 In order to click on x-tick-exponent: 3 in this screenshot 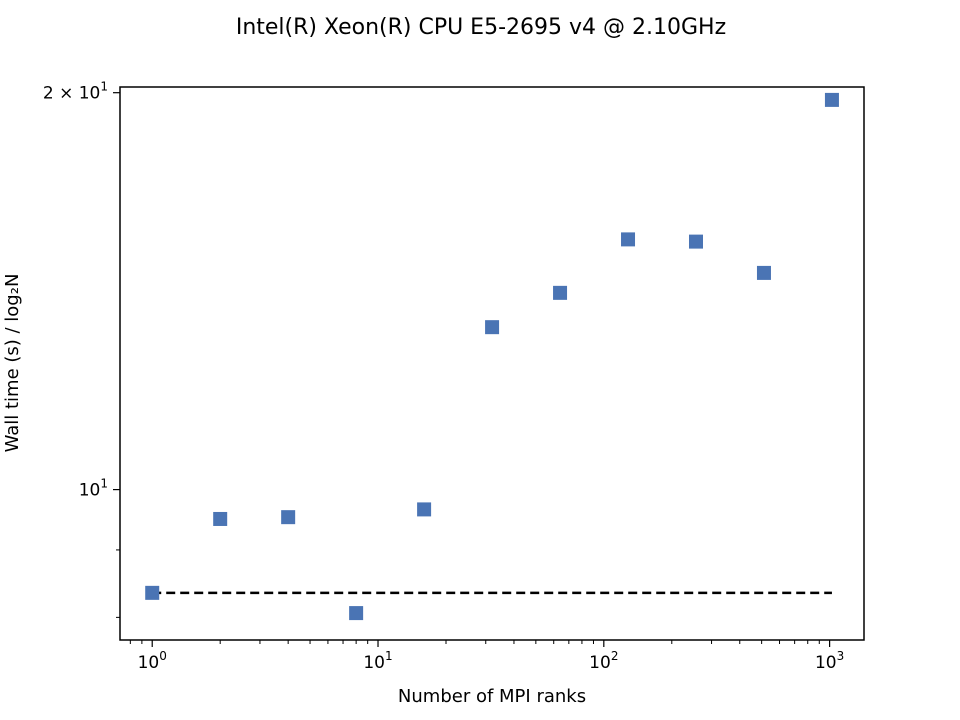, I will do `click(841, 656)`.